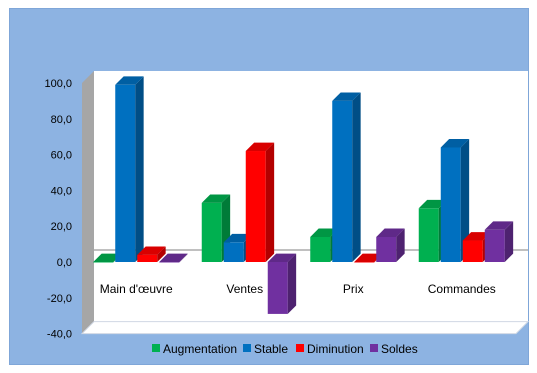 The image size is (537, 373). I want to click on category-label: Main d'œuvre, so click(136, 289).